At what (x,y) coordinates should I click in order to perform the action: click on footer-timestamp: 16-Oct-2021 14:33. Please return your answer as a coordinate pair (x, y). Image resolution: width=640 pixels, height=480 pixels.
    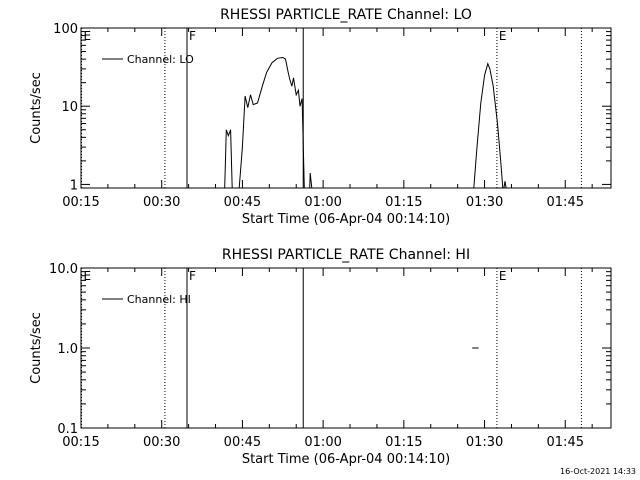
    Looking at the image, I should click on (598, 471).